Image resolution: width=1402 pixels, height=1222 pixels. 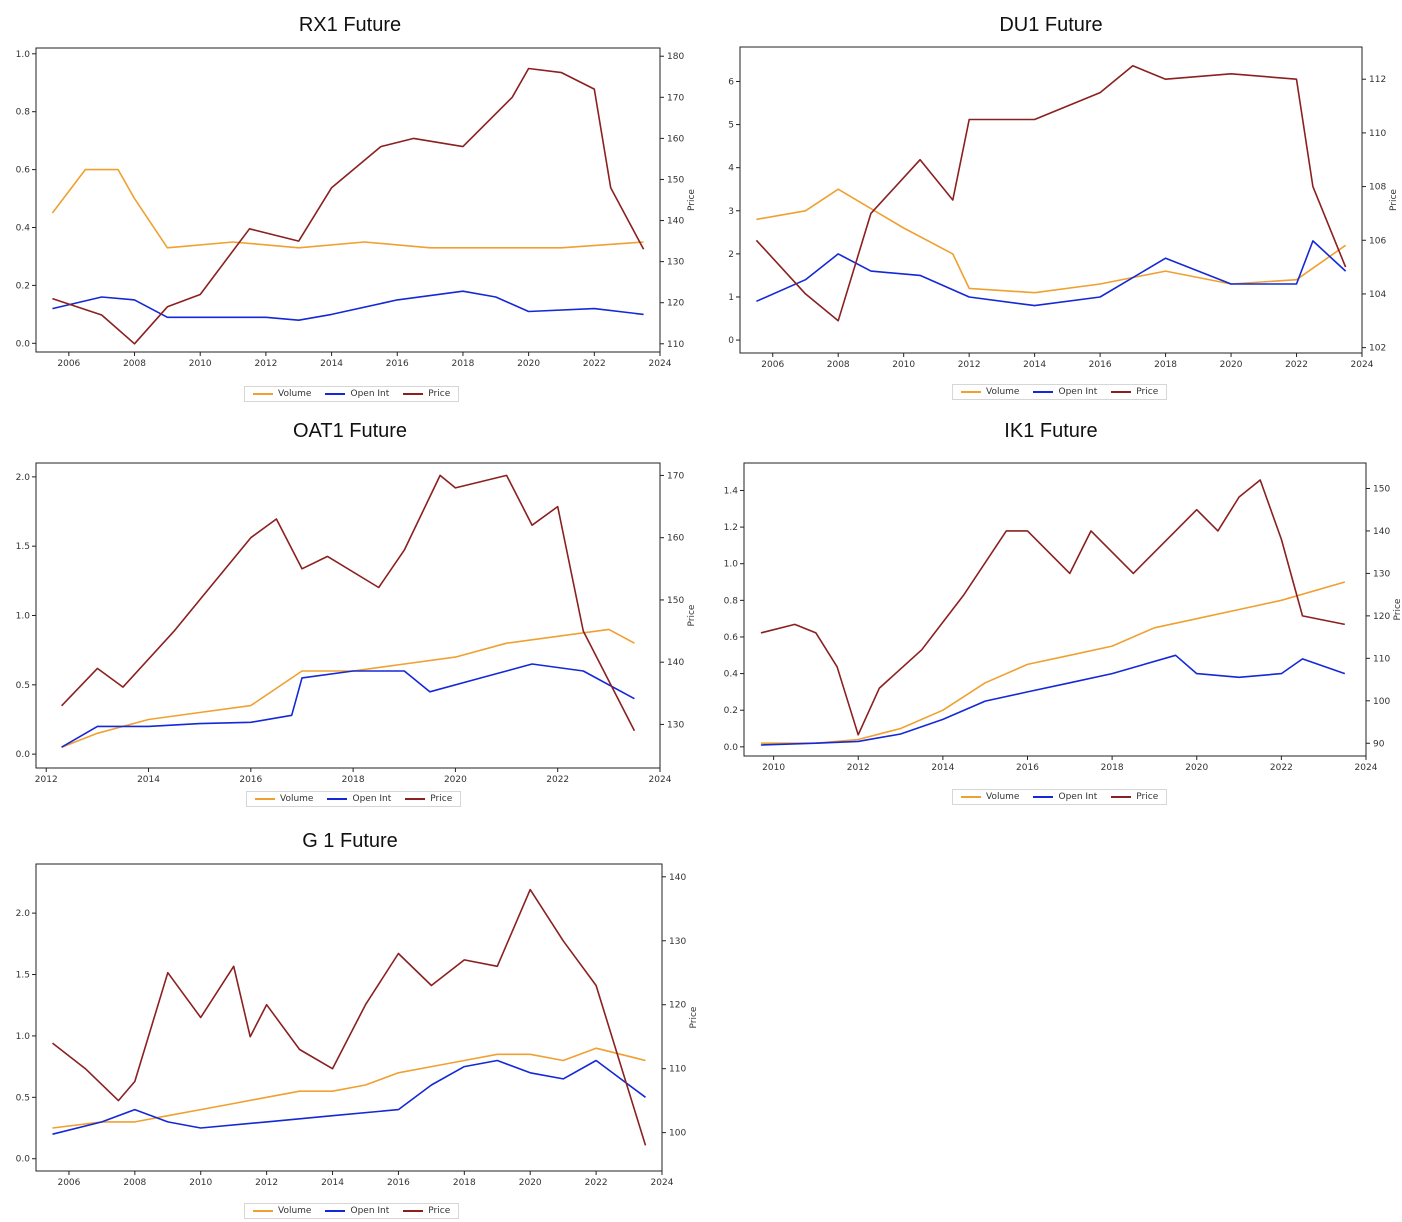 What do you see at coordinates (731, 491) in the screenshot?
I see `y-left-tick-label: 1.4` at bounding box center [731, 491].